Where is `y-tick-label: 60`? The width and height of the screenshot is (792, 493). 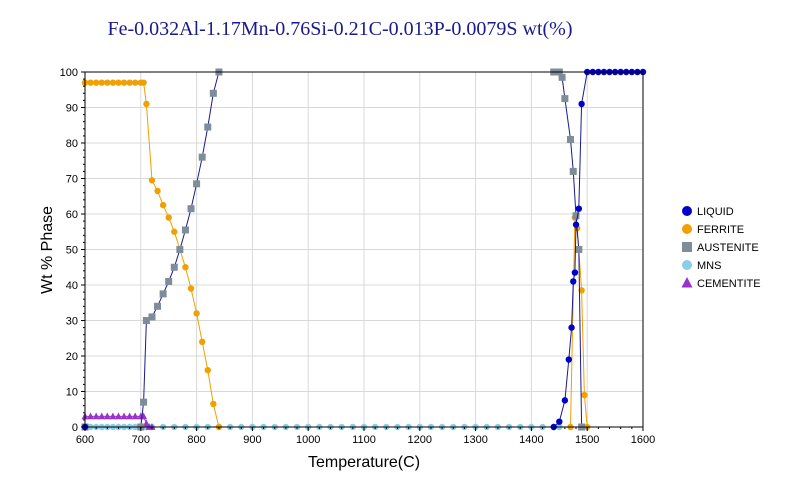
y-tick-label: 60 is located at coordinates (72, 215).